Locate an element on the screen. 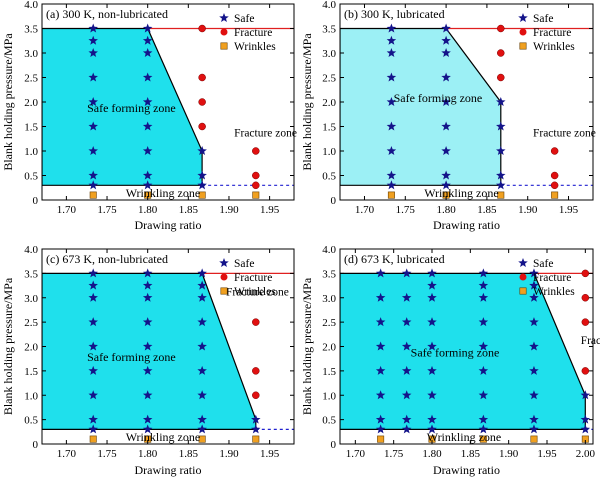  y-tick-label: 0 is located at coordinates (36, 445).